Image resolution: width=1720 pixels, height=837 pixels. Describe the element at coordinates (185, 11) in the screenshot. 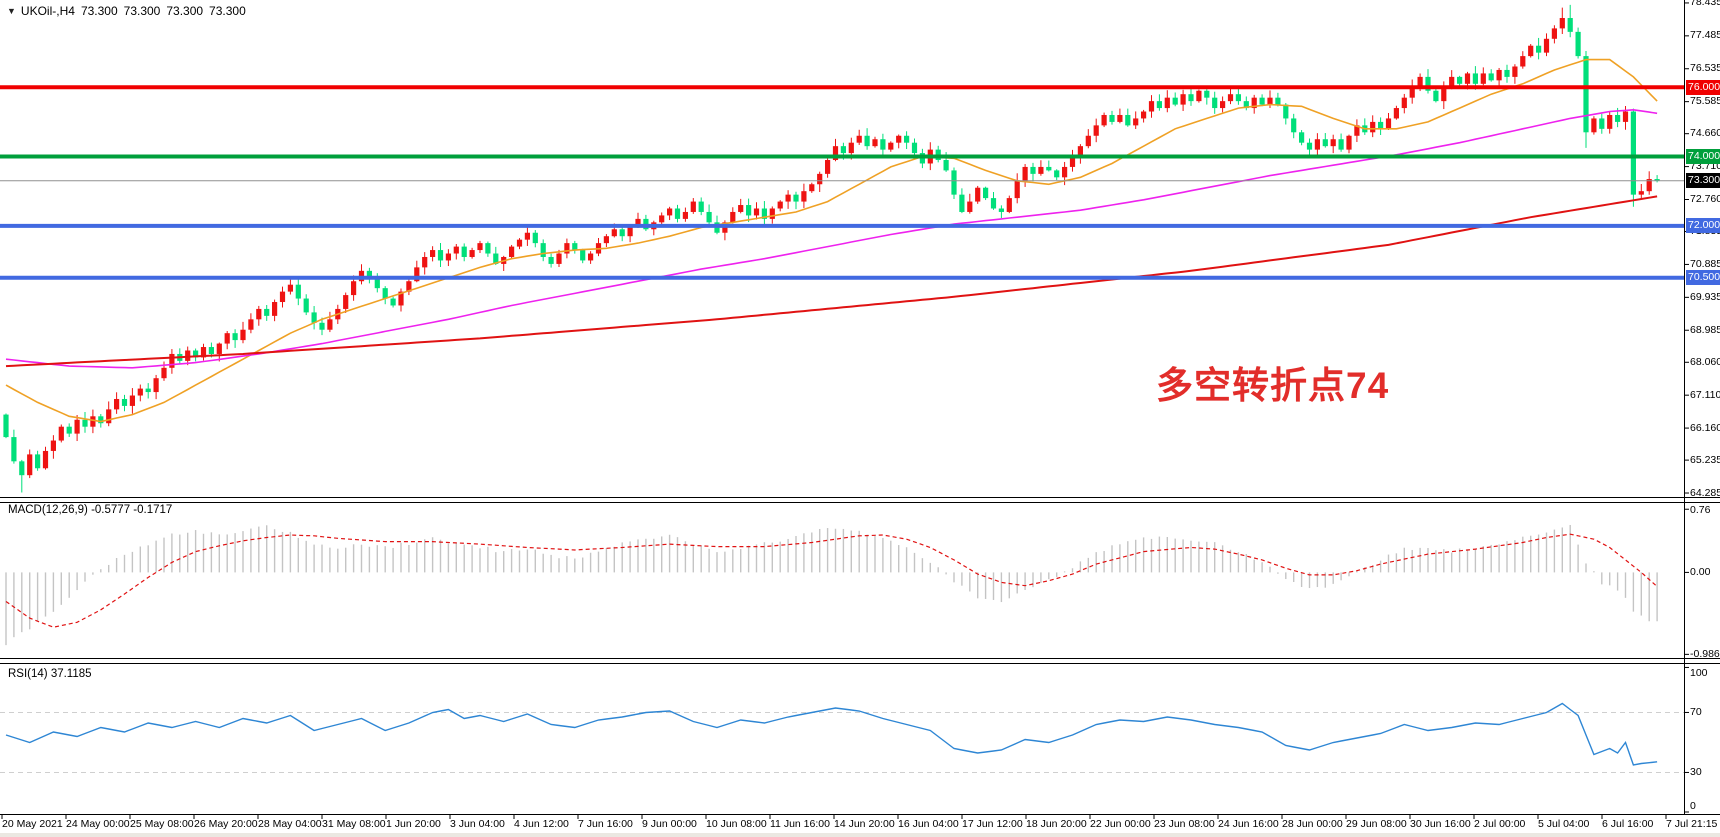

I see `quote-low: 73.300` at that location.